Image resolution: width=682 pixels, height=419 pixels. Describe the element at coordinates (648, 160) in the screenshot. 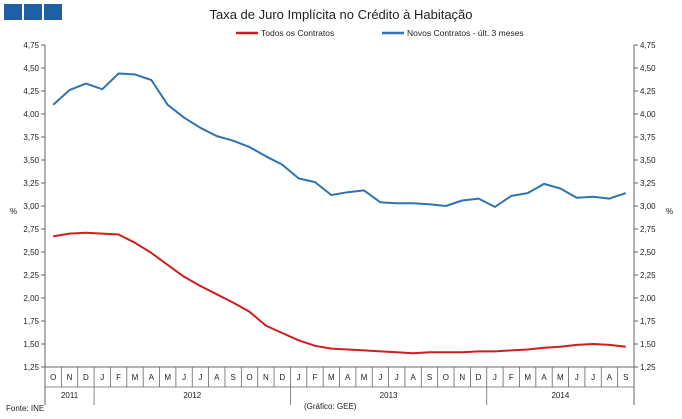

I see `y-tick-label-right: 3,50` at that location.